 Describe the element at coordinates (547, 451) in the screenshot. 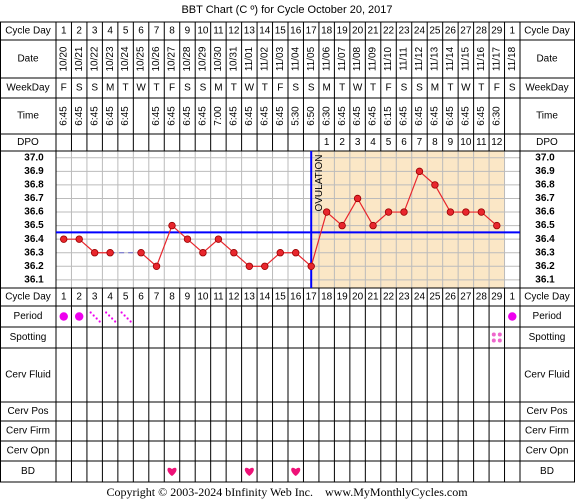

I see `row-label-right: Cerv Opn` at that location.